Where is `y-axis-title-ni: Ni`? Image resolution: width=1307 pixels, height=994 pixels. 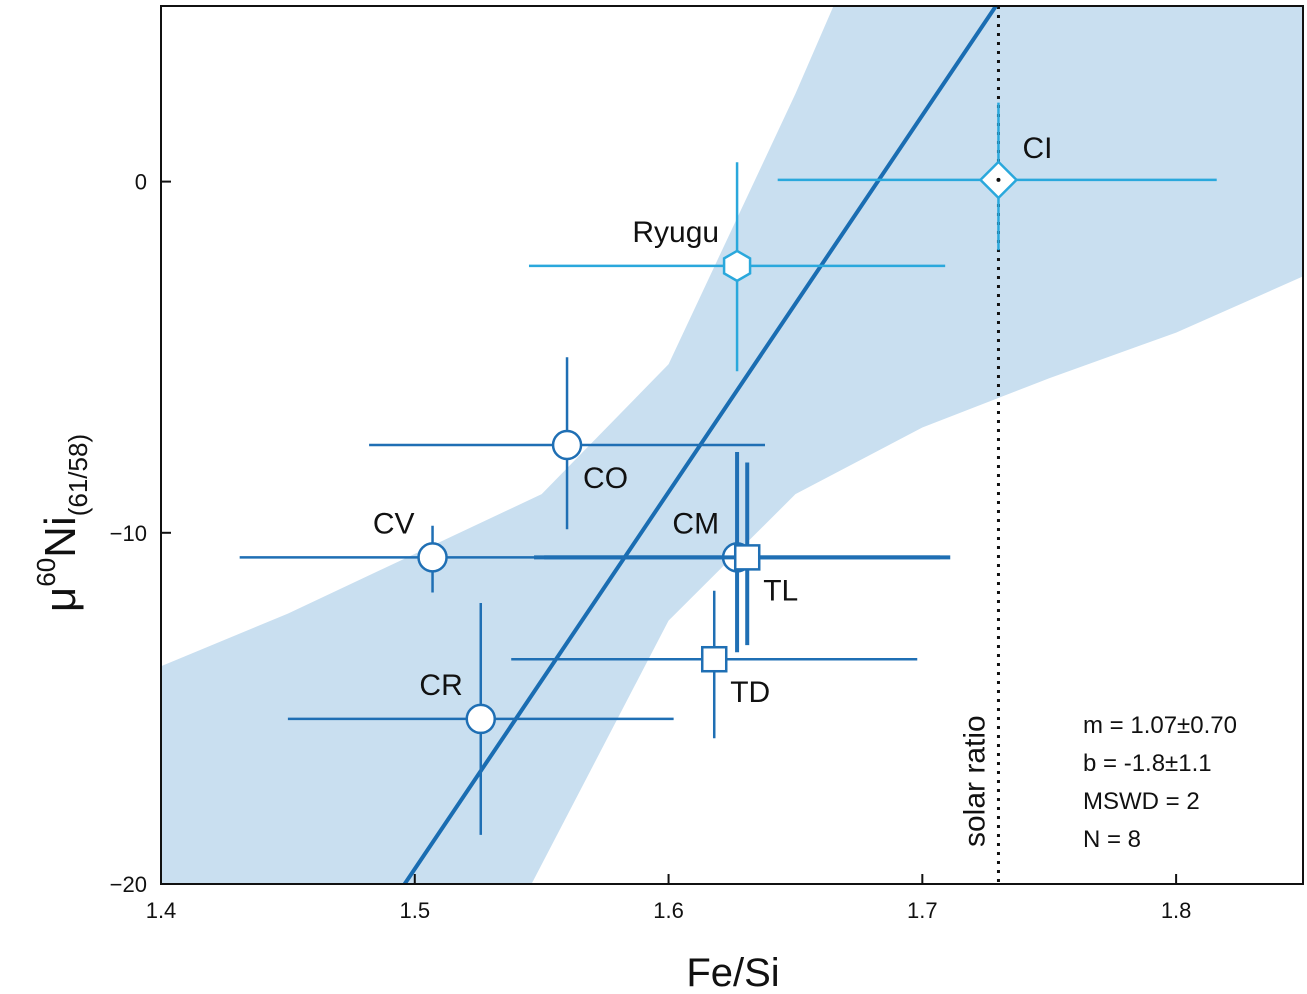 y-axis-title-ni: Ni is located at coordinates (60, 537).